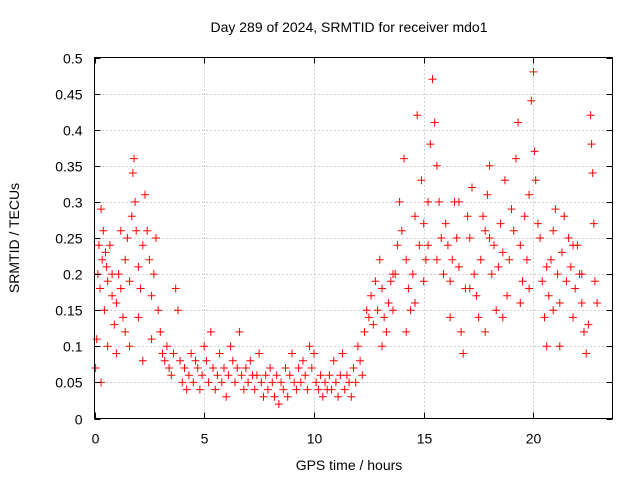 Image resolution: width=640 pixels, height=480 pixels. What do you see at coordinates (349, 465) in the screenshot?
I see `x-axis-label: GPS time / hours` at bounding box center [349, 465].